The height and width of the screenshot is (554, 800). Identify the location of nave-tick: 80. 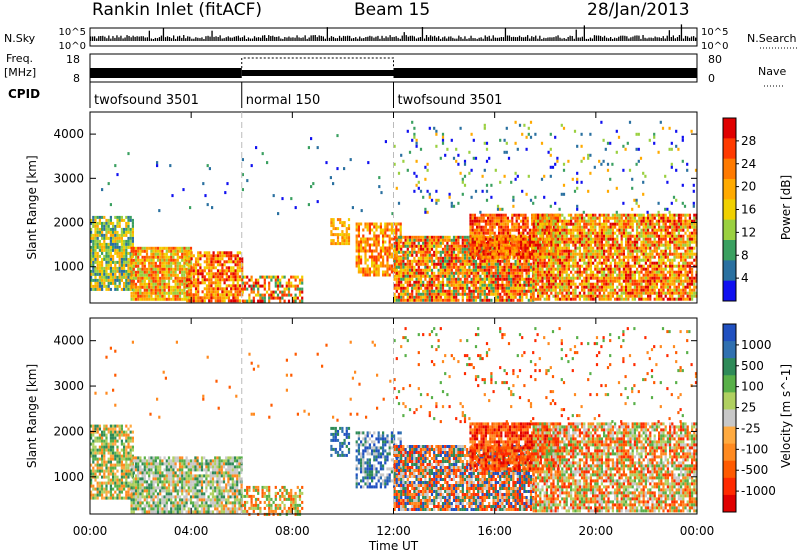
(715, 59).